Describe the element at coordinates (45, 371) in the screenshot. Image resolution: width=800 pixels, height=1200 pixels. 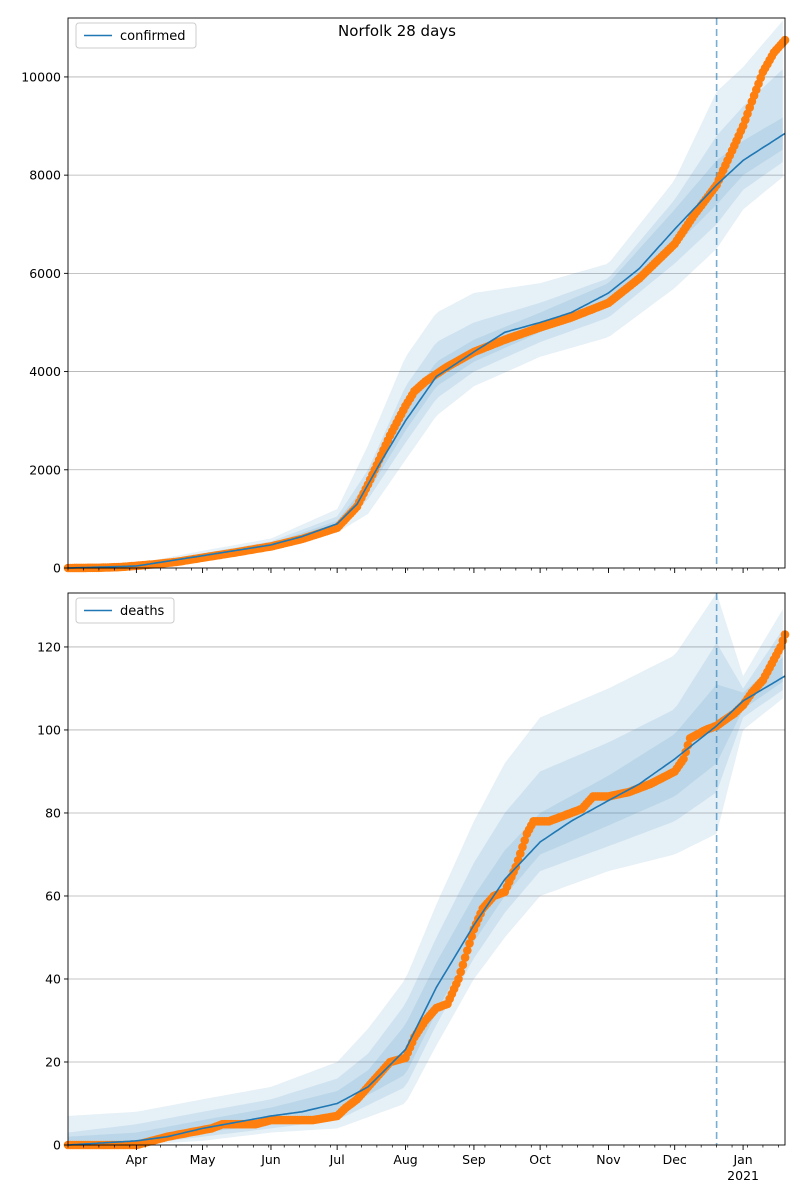
I see `confirmed-ytick-label-2: 4000` at that location.